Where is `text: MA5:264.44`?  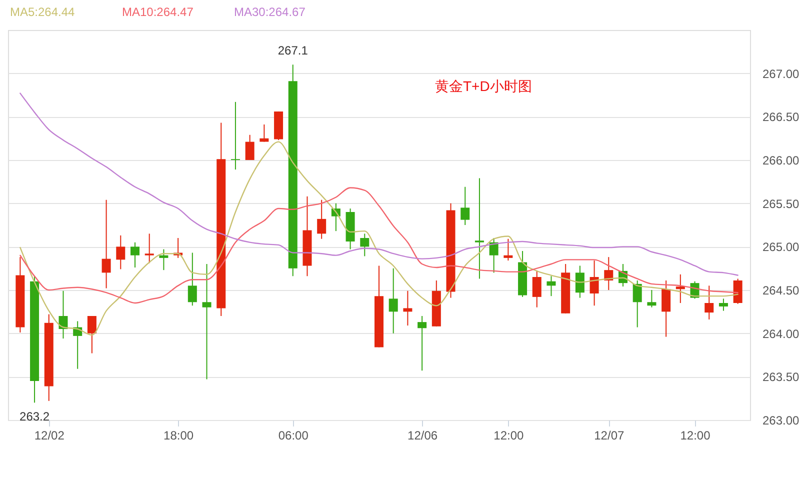
text: MA5:264.44 is located at coordinates (43, 12).